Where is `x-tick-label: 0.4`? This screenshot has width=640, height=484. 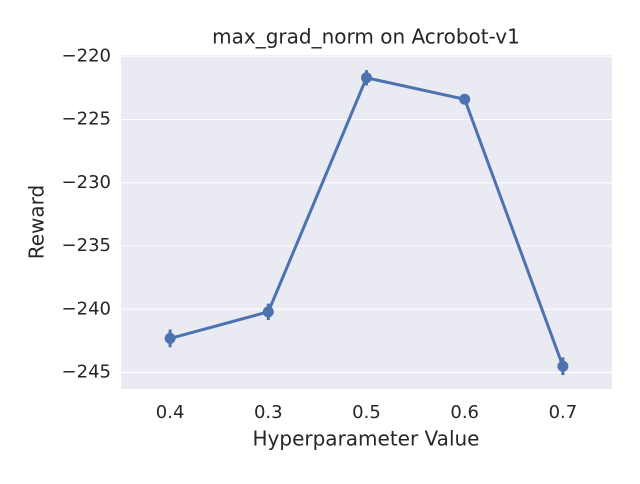
x-tick-label: 0.4 is located at coordinates (170, 412).